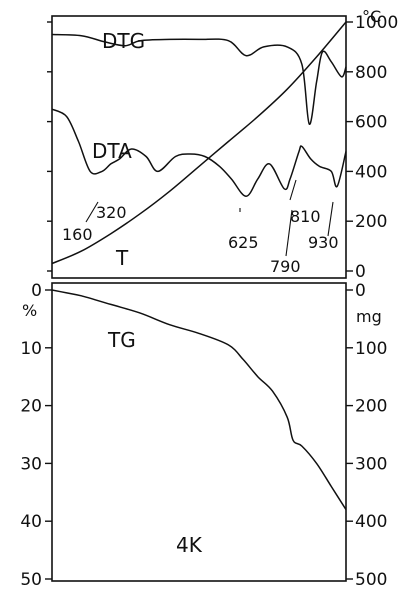 The width and height of the screenshot is (402, 597). What do you see at coordinates (371, 522) in the screenshot?
I see `lower-right-tick-label: 400` at bounding box center [371, 522].